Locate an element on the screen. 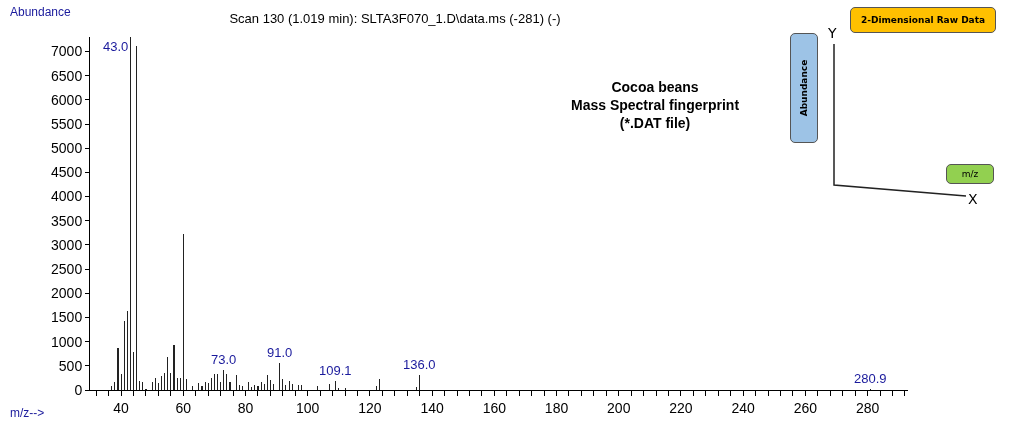 Image resolution: width=1026 pixels, height=427 pixels. x-tick-label: 220 is located at coordinates (681, 407).